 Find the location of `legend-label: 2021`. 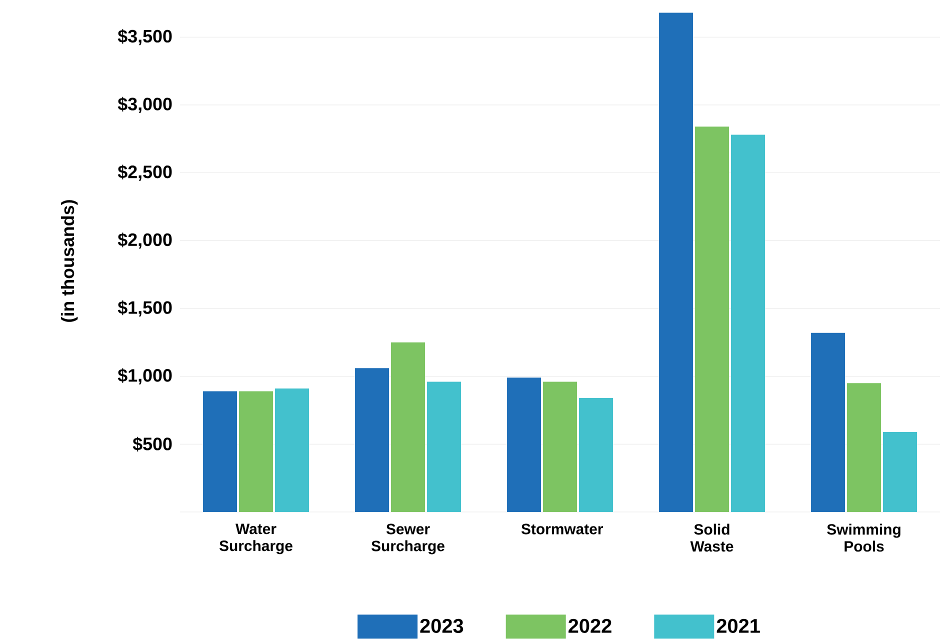

legend-label: 2021 is located at coordinates (738, 625).